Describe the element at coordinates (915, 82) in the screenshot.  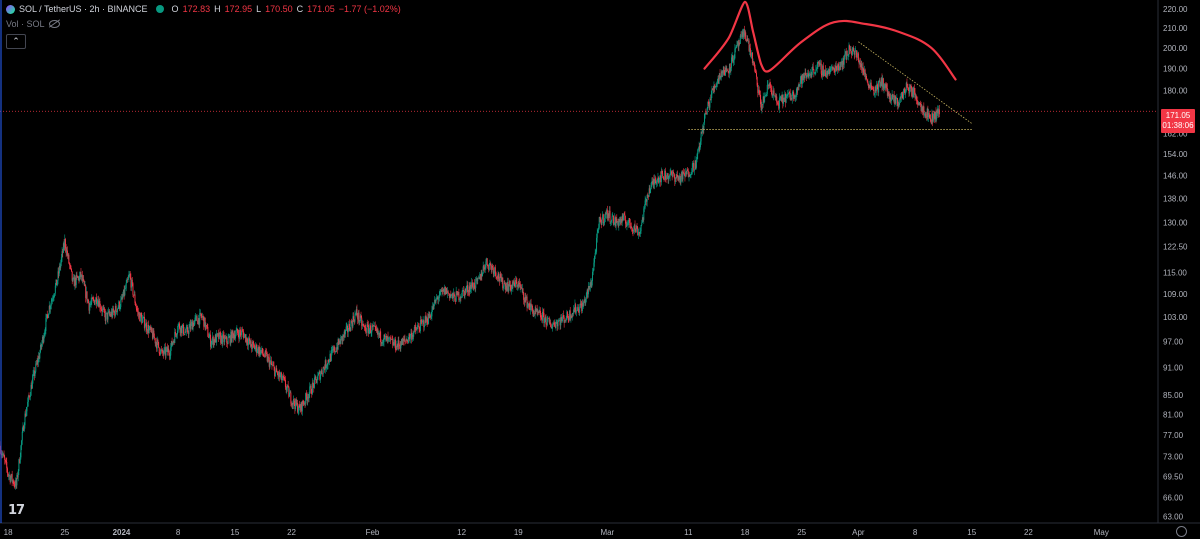
I see `descending-trendline` at that location.